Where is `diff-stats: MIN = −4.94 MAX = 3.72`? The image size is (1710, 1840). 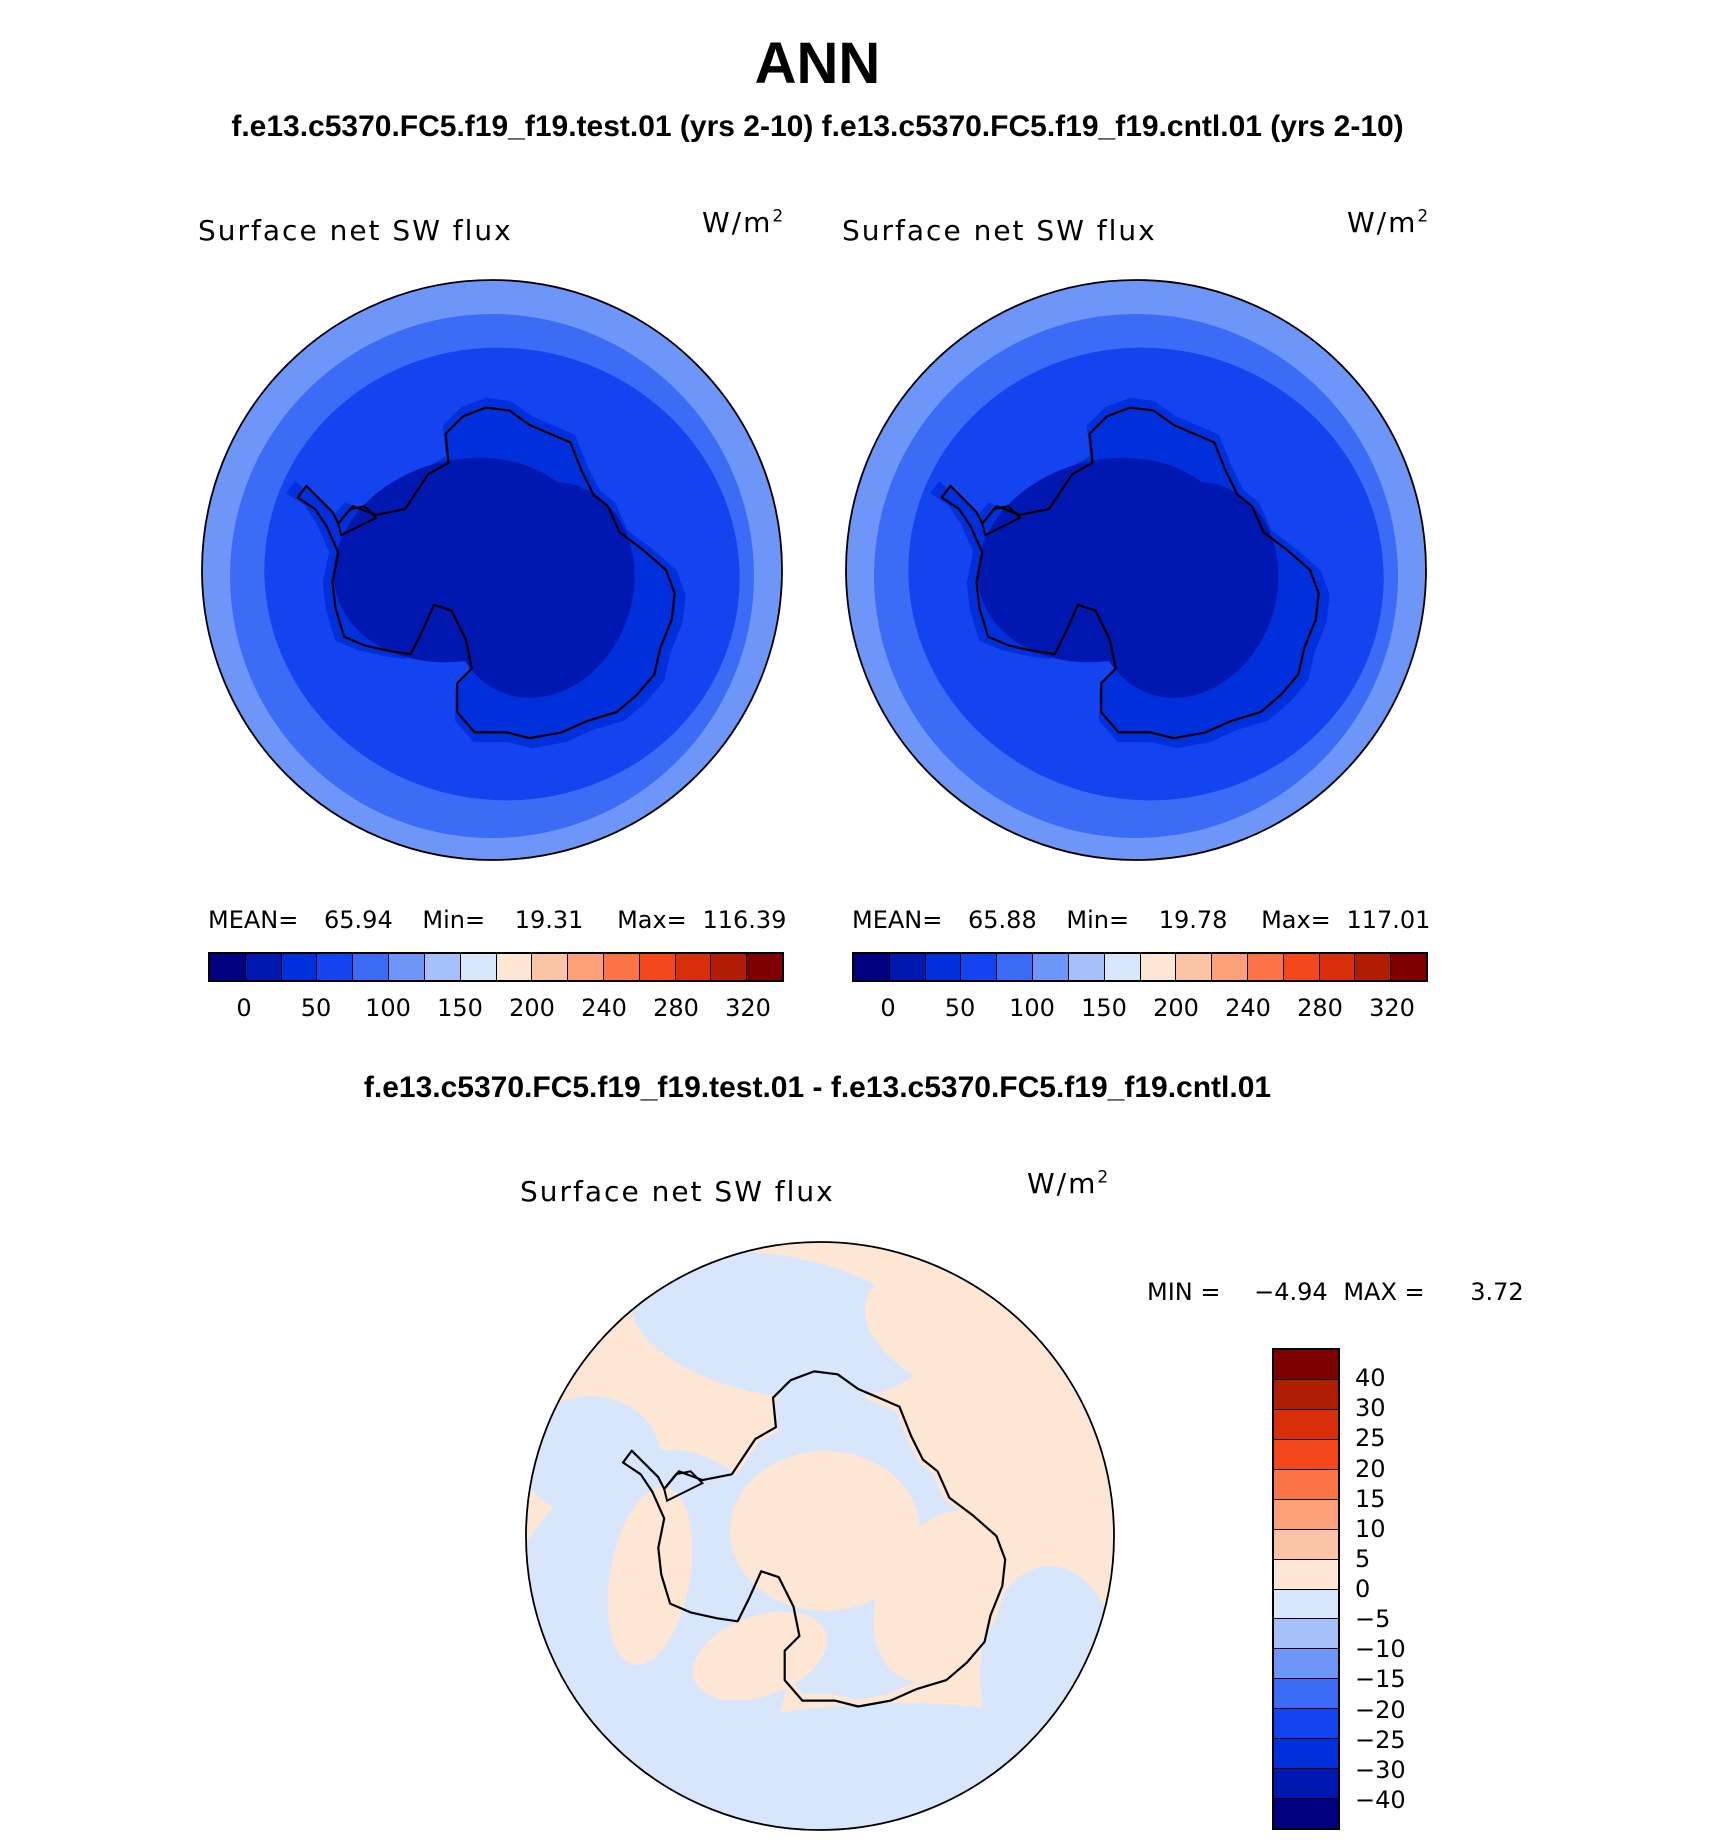
diff-stats: MIN = −4.94 MAX = 3.72 is located at coordinates (1335, 1292).